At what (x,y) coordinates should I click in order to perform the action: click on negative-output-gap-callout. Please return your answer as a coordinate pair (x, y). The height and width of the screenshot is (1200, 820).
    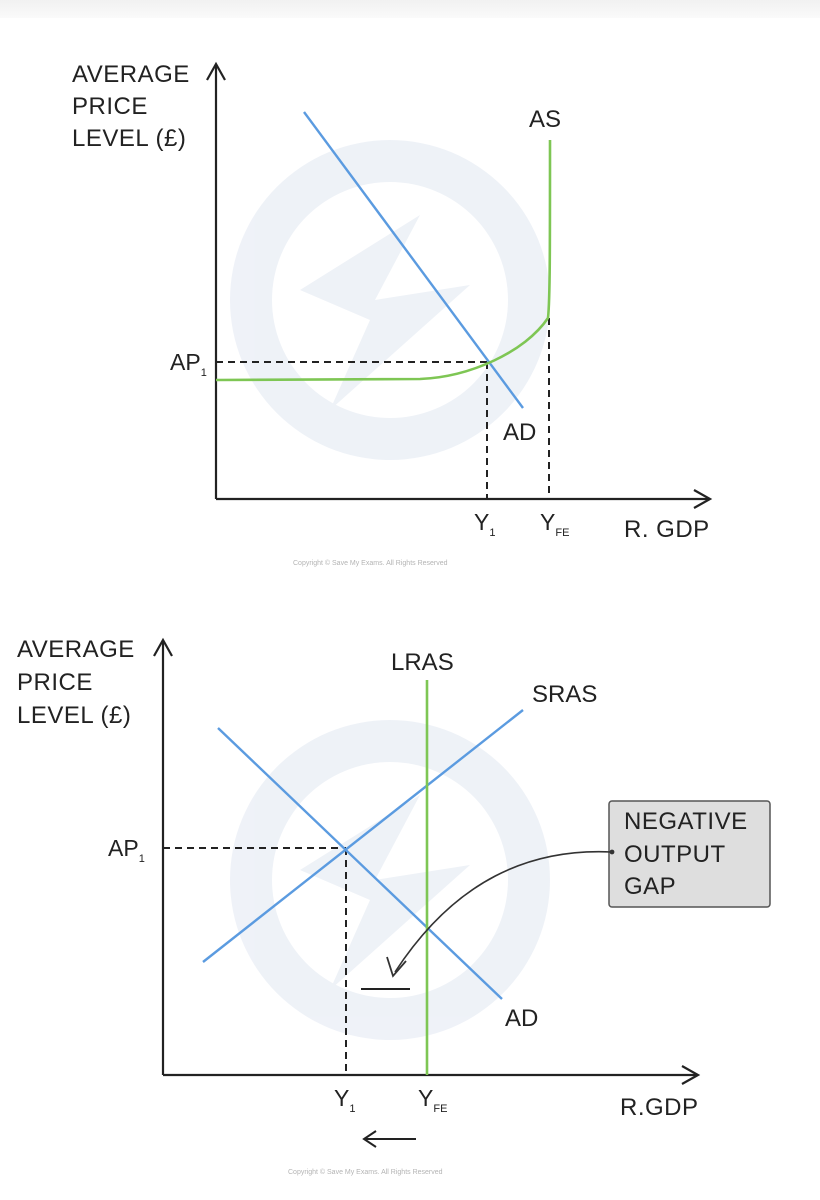
    Looking at the image, I should click on (689, 854).